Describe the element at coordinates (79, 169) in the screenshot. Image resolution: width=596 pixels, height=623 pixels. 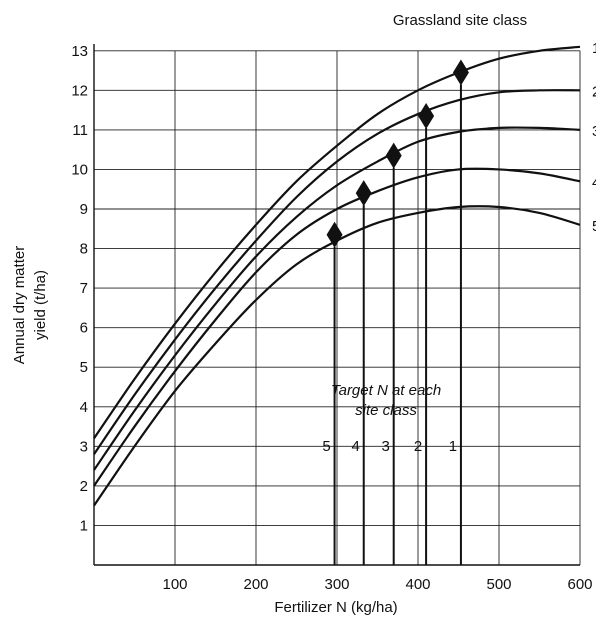
I see `y-tick-label: 10` at that location.